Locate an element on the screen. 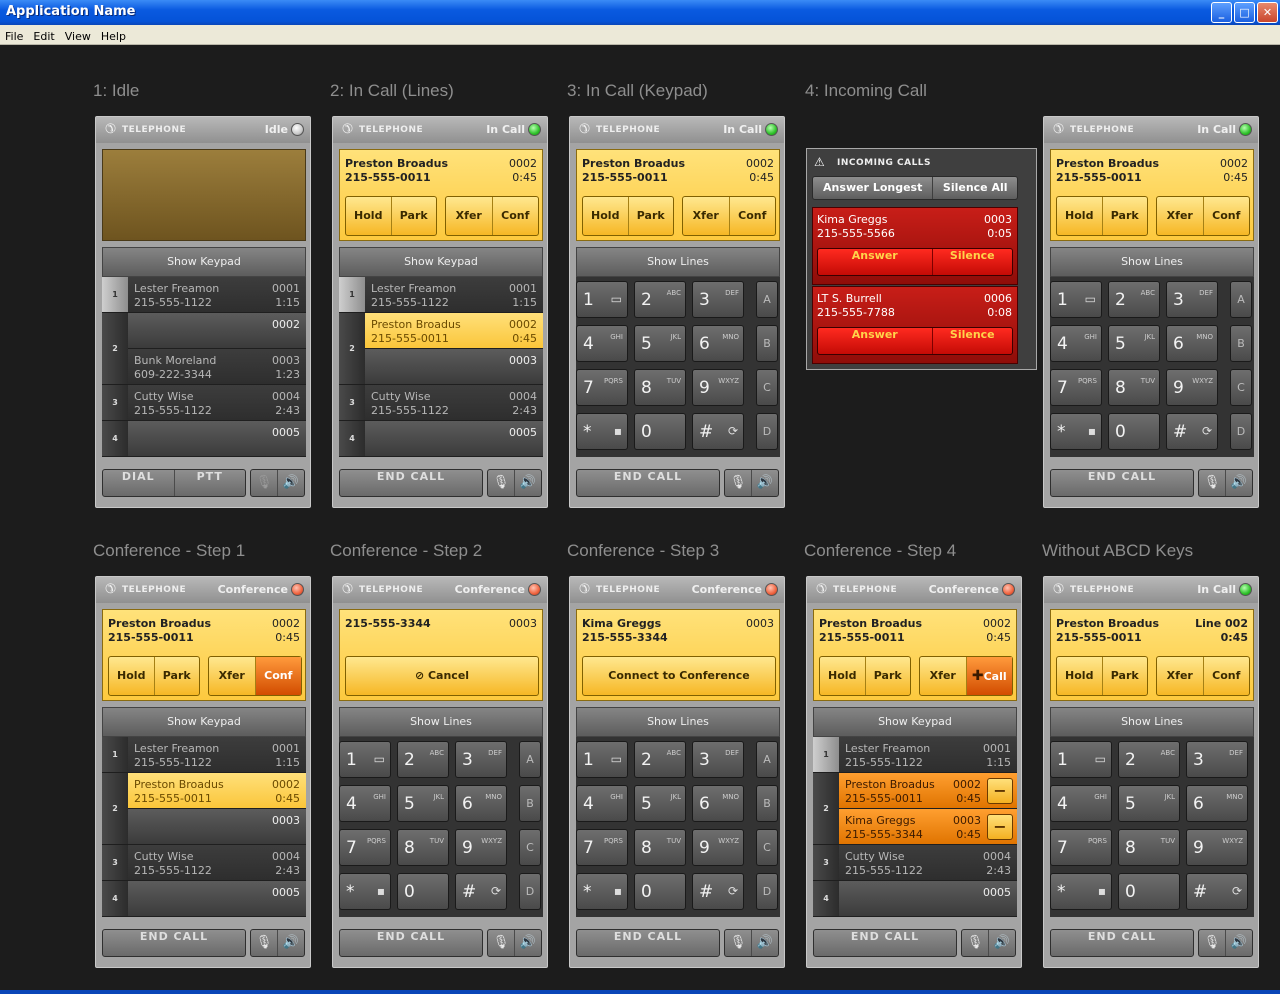  line-row-empty: 0005 is located at coordinates (217, 899).